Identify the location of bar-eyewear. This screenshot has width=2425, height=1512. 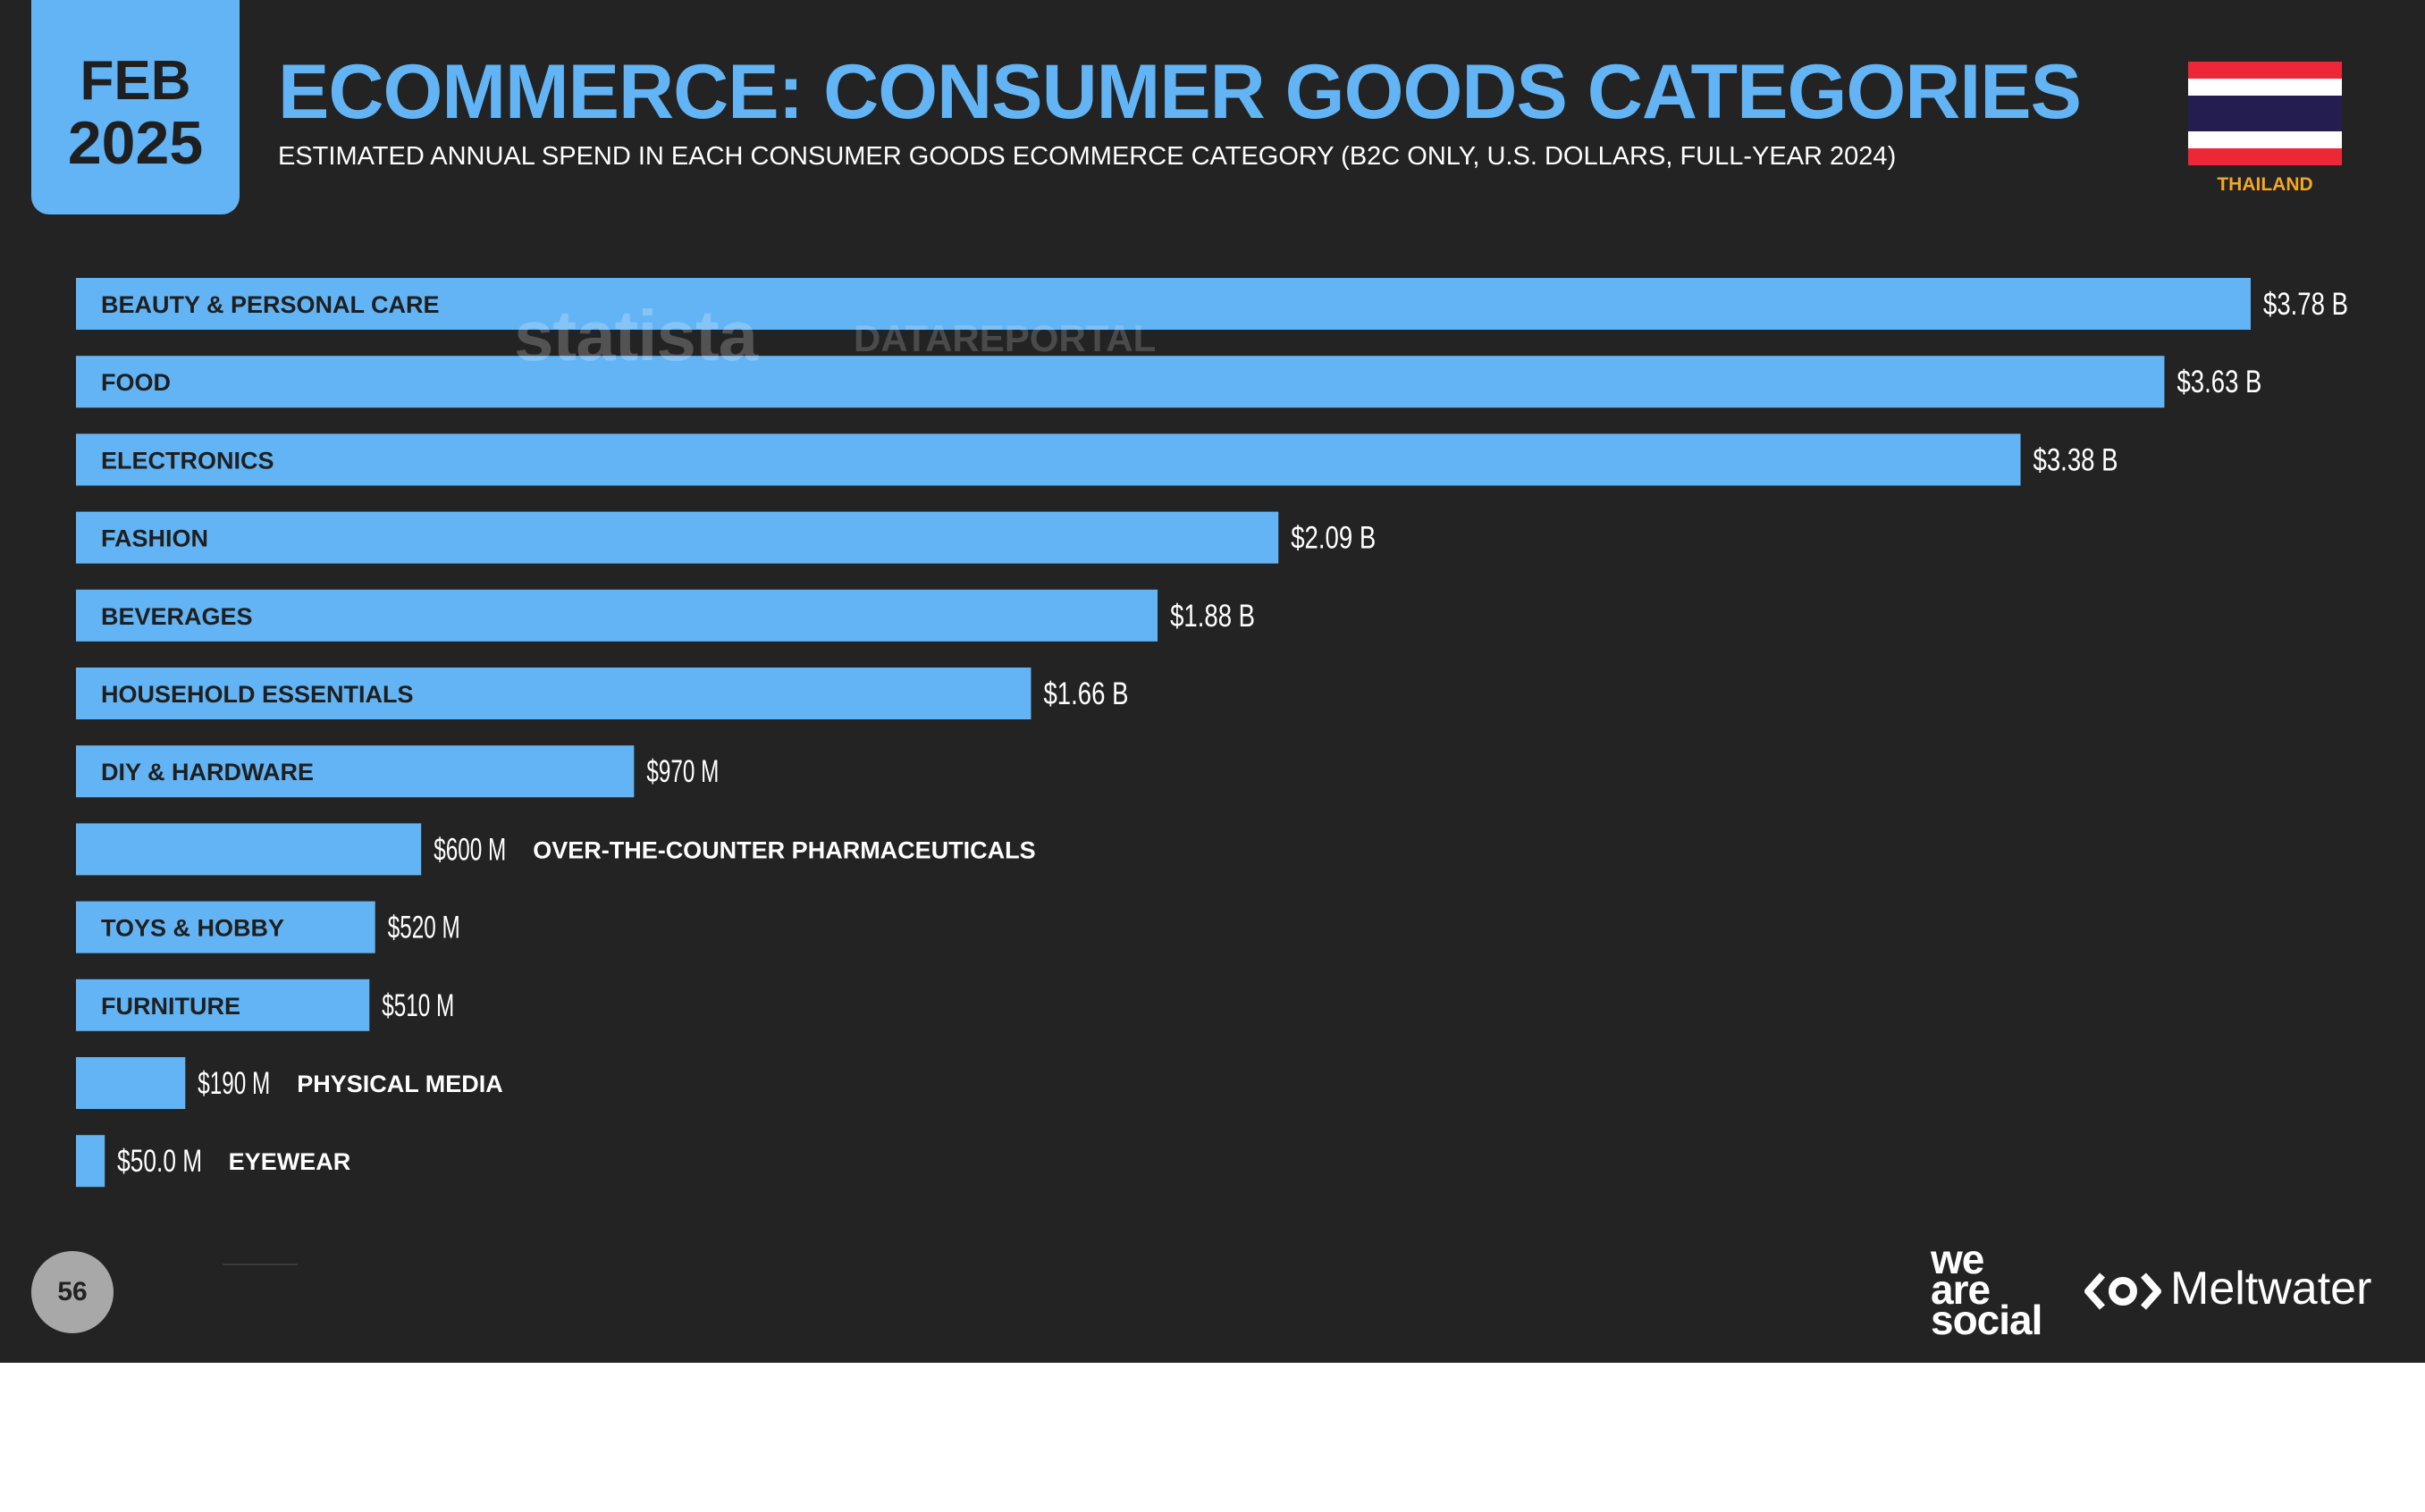
(90, 1161).